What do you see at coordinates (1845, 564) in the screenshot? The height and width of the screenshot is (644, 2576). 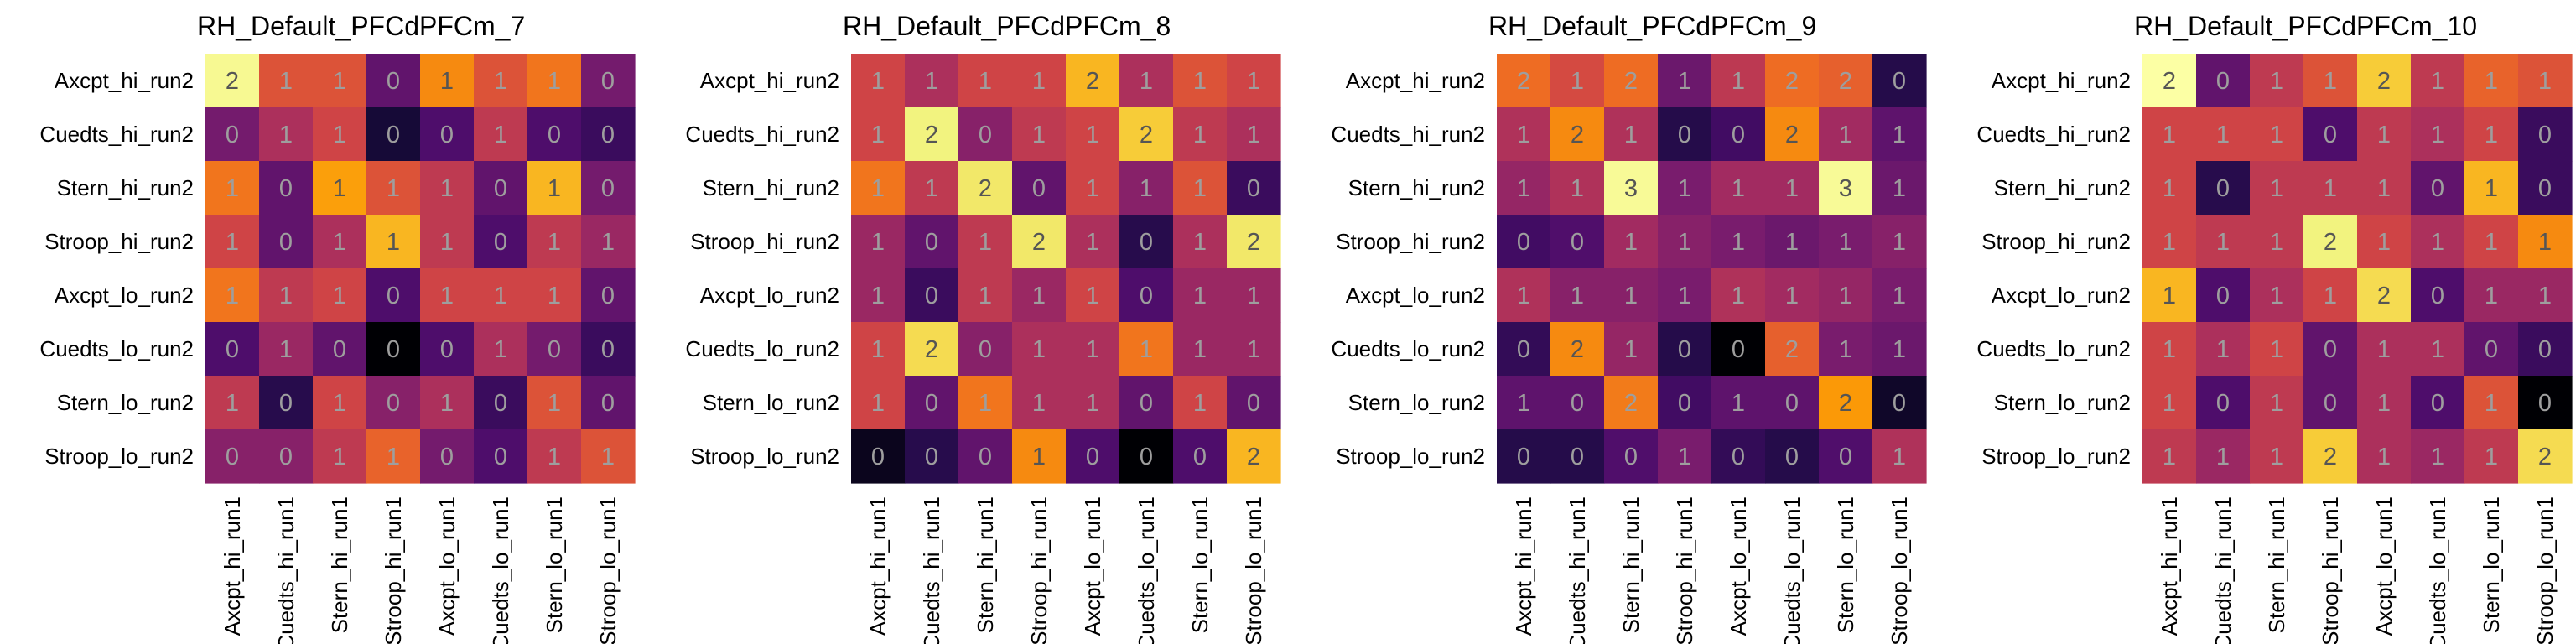 I see `x-tick-label: Stern_lo_run1` at bounding box center [1845, 564].